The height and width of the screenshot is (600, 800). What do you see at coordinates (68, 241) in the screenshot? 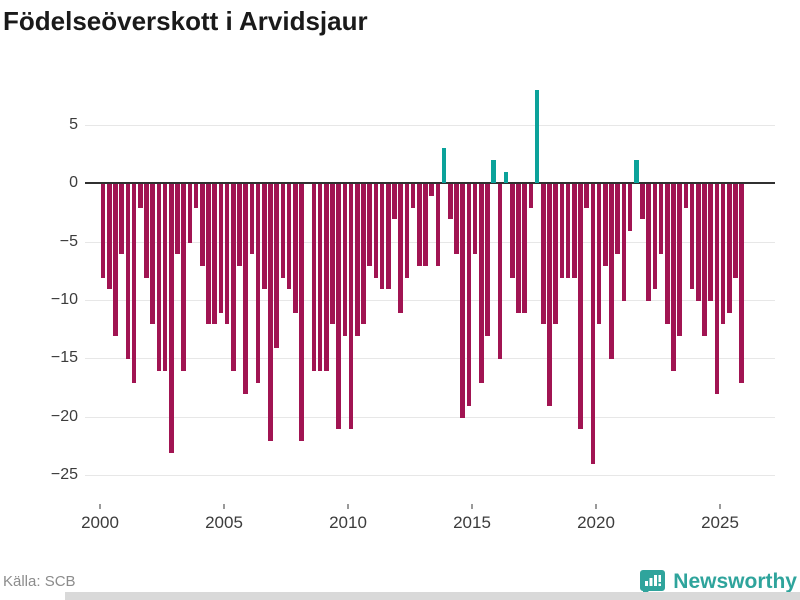
I see `y-axis-label: −5` at bounding box center [68, 241].